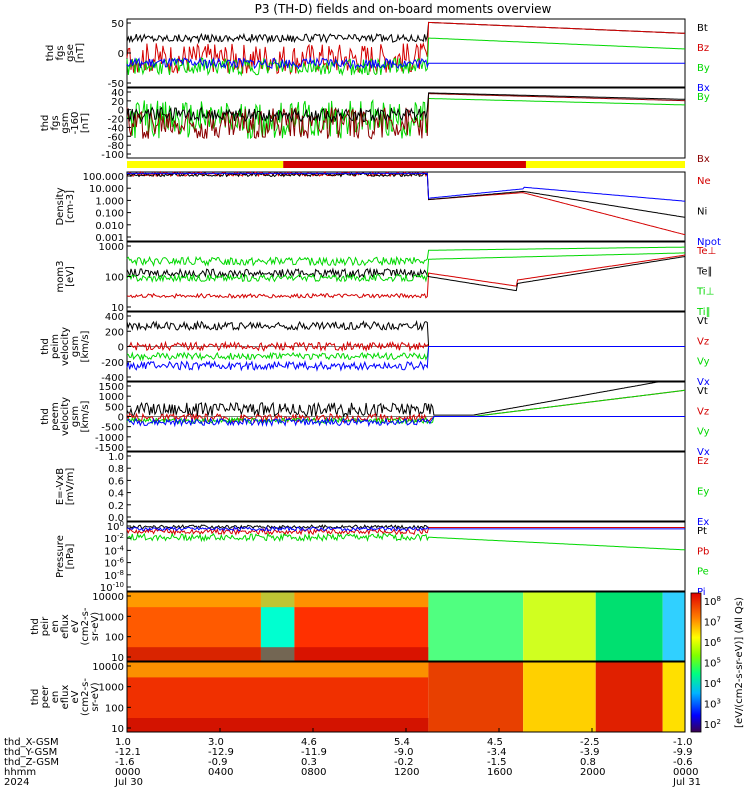 The height and width of the screenshot is (800, 750). What do you see at coordinates (220, 772) in the screenshot?
I see `time-tick-label: 0400` at bounding box center [220, 772].